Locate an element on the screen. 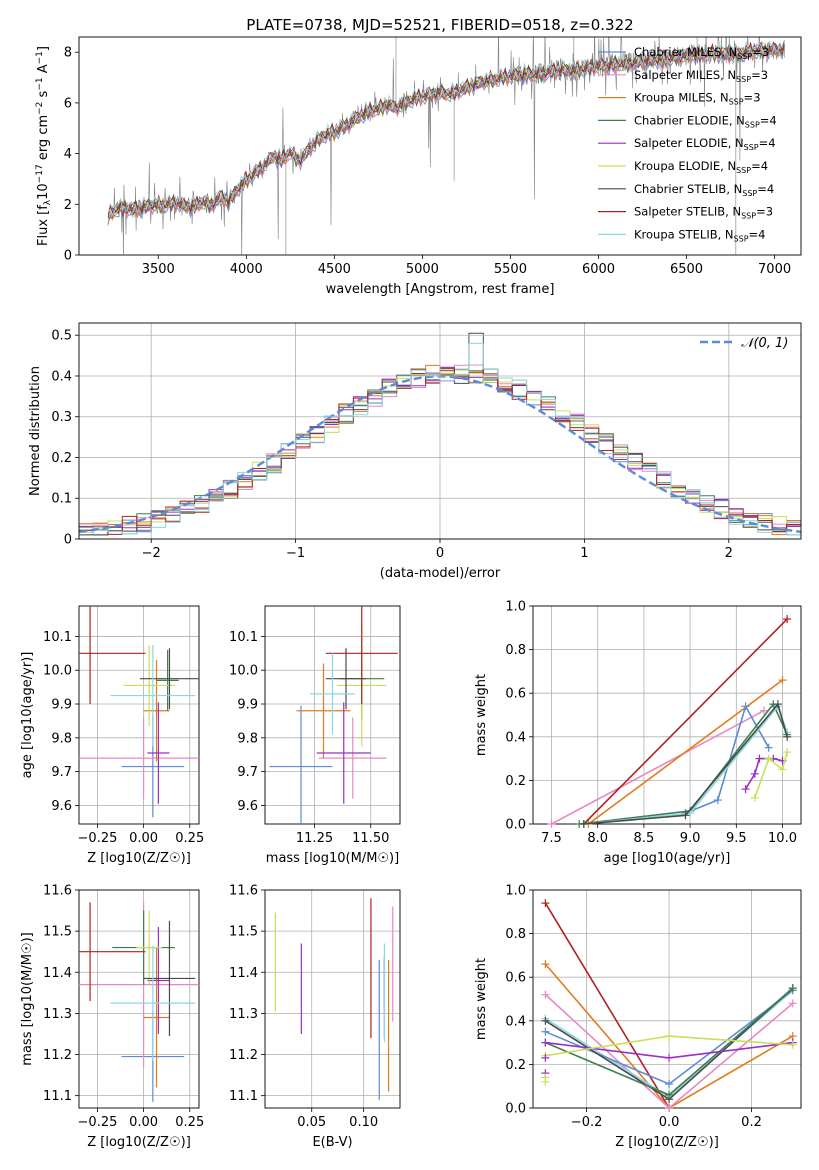 The width and height of the screenshot is (819, 1170). x-tick-label: 0.00 is located at coordinates (143, 1122).